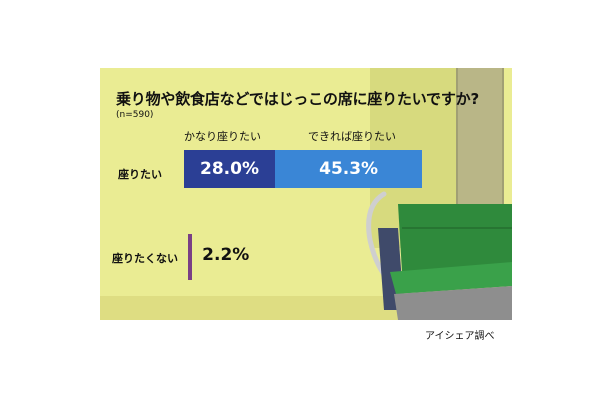  What do you see at coordinates (135, 115) in the screenshot?
I see `sample-size: (n=590)` at bounding box center [135, 115].